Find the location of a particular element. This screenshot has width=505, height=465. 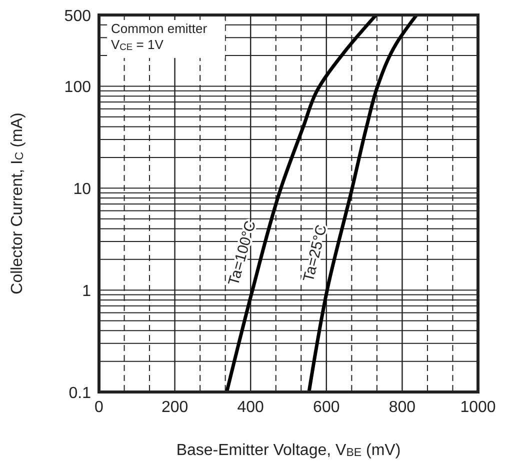

x-tick-label: 600 is located at coordinates (326, 407).